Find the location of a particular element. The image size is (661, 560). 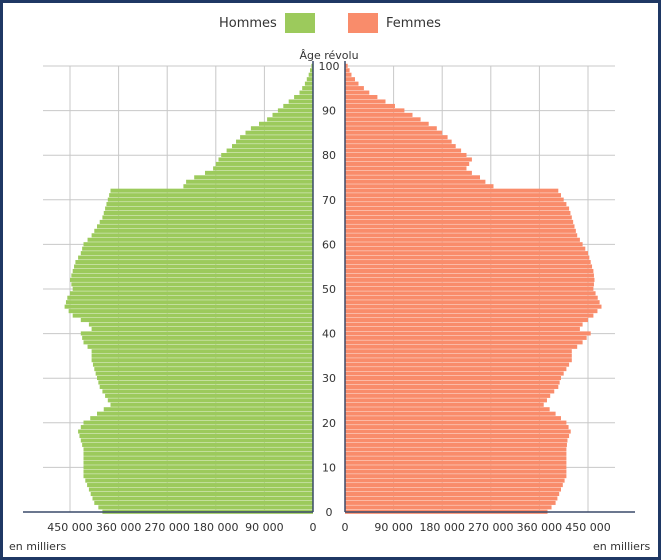

x-tick-label-left: 450 000 is located at coordinates (70, 527).